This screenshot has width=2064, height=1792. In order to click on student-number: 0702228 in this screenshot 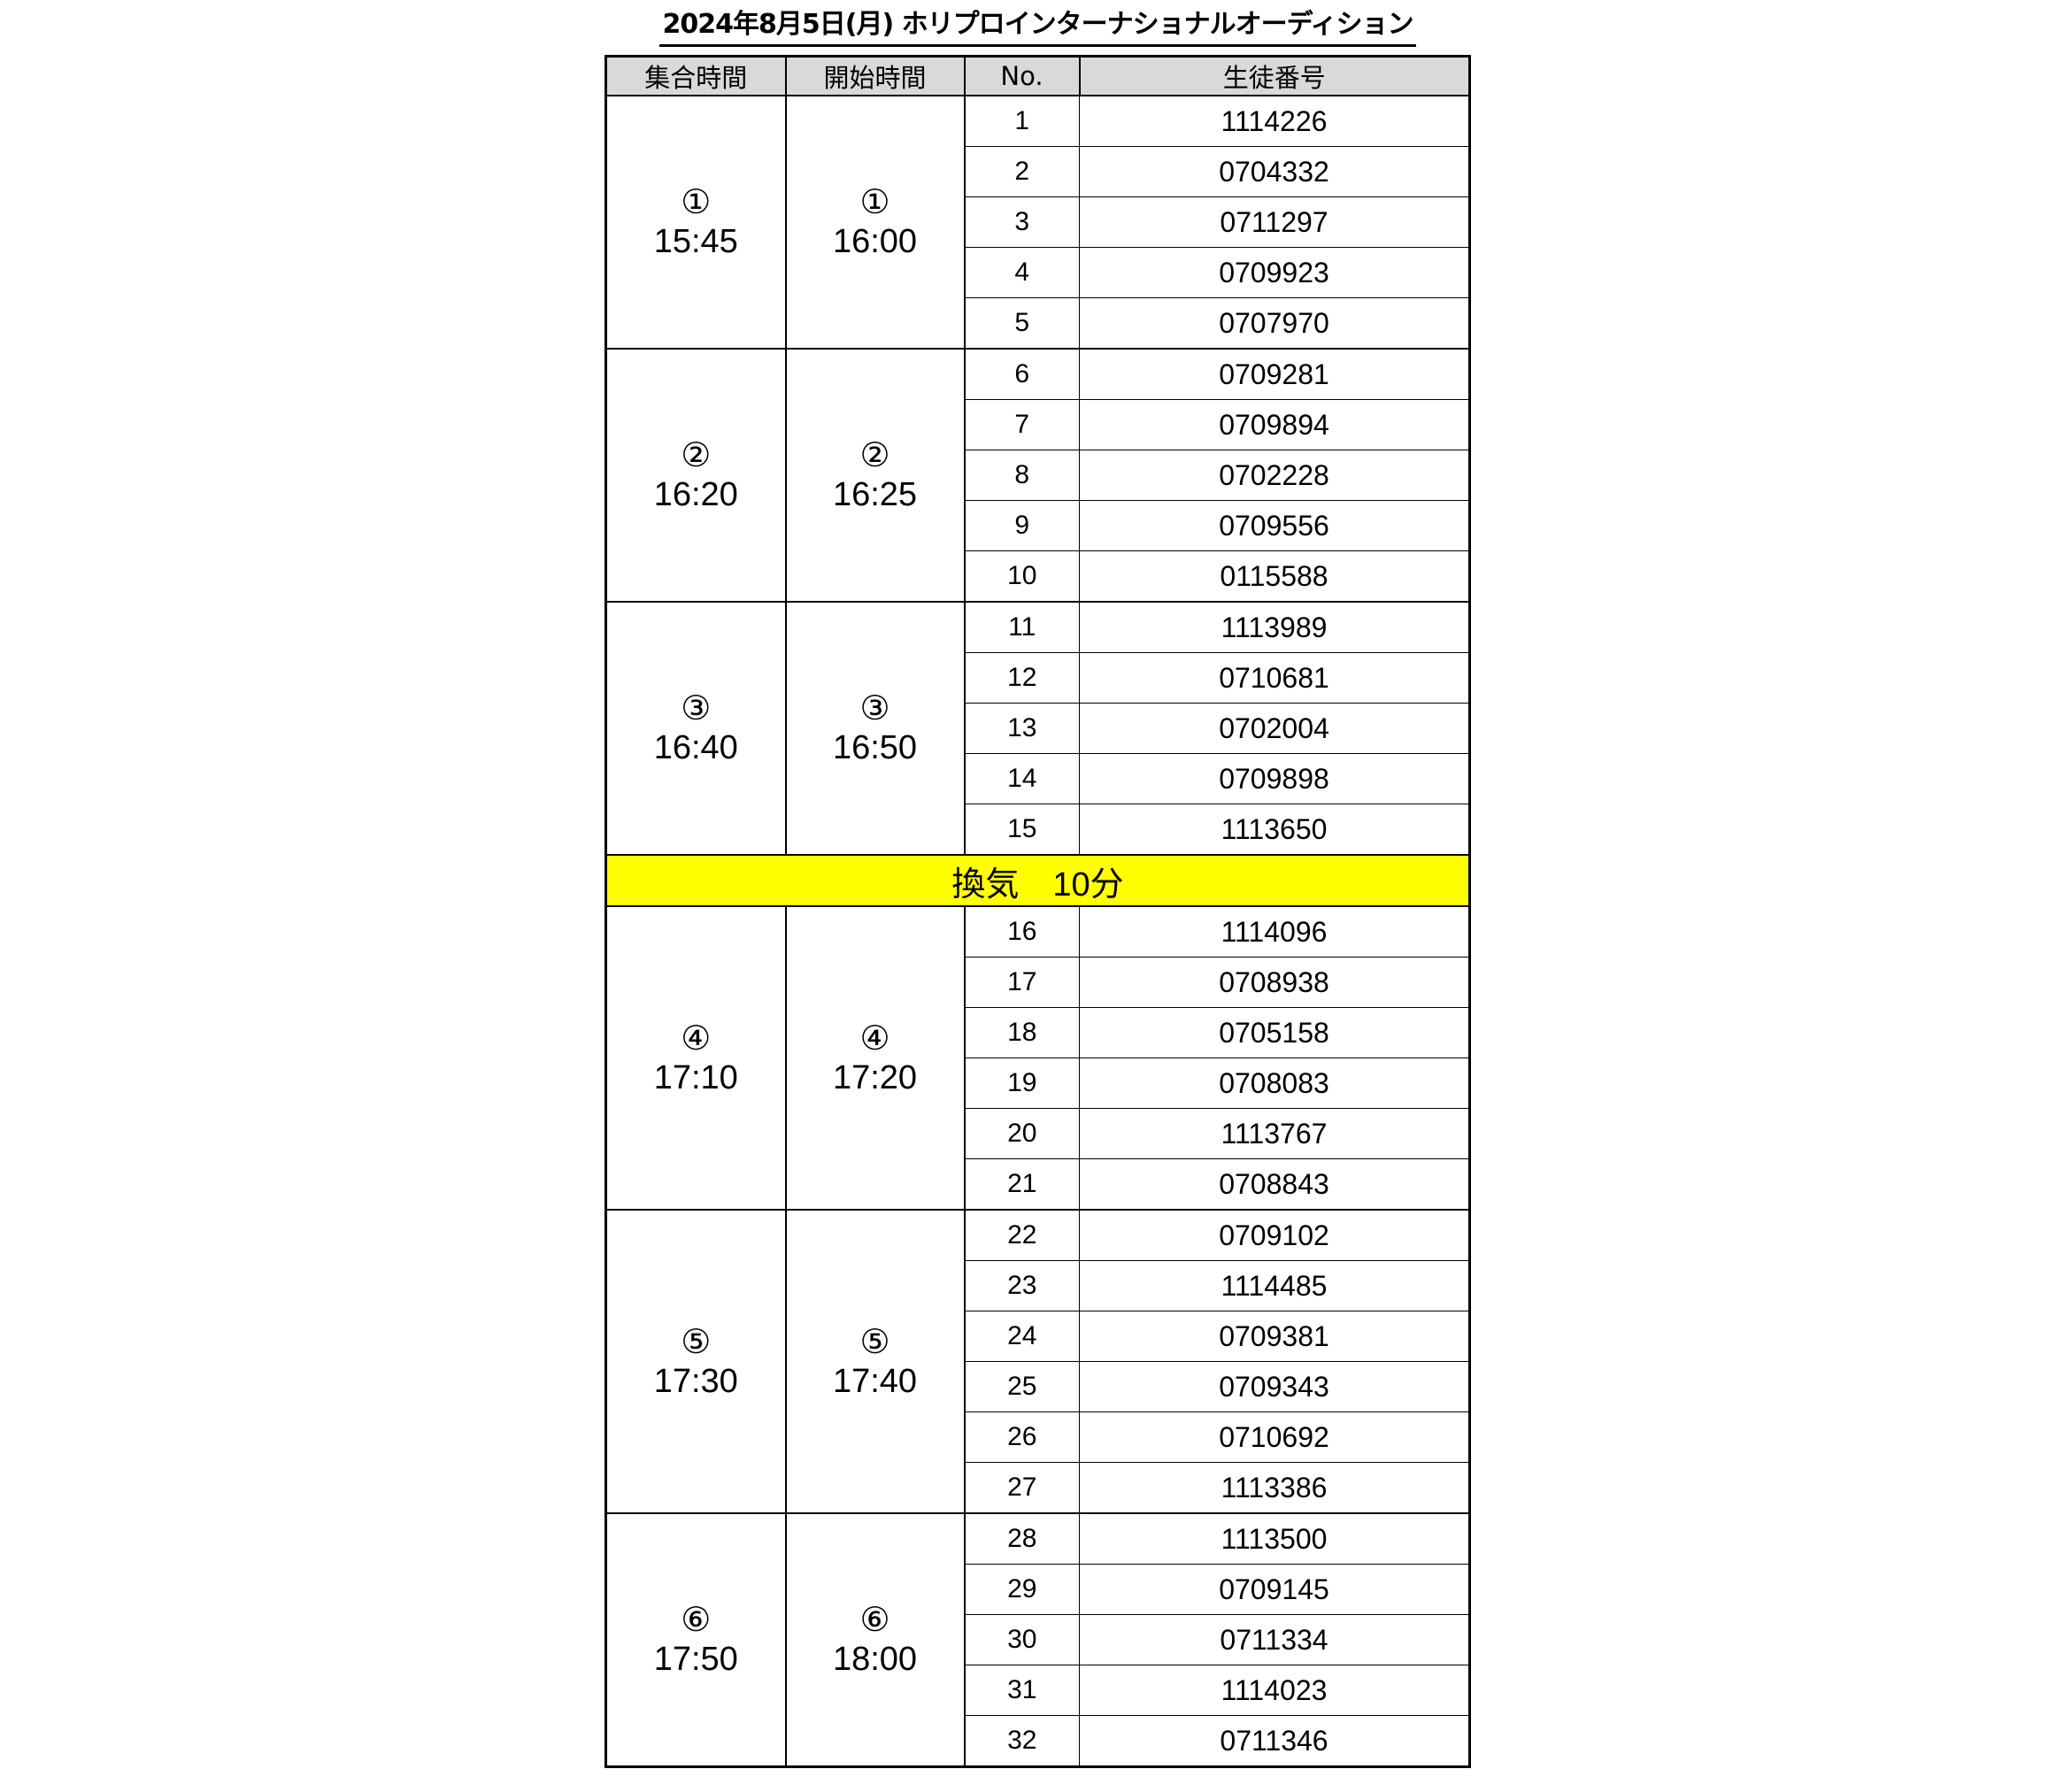, I will do `click(1274, 475)`.